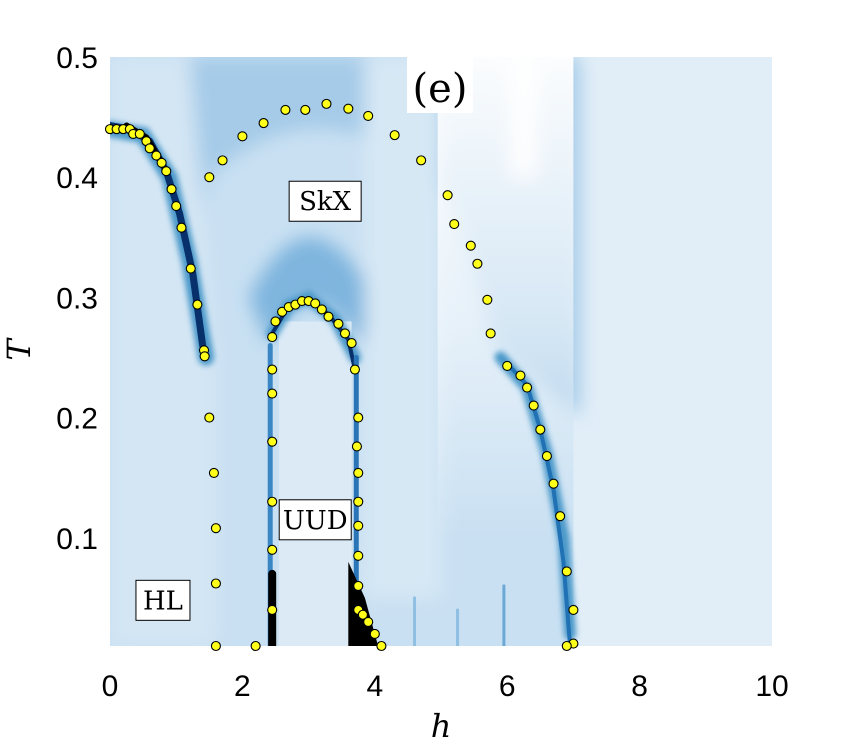  What do you see at coordinates (315, 483) in the screenshot?
I see `heatmap-uud-interior` at bounding box center [315, 483].